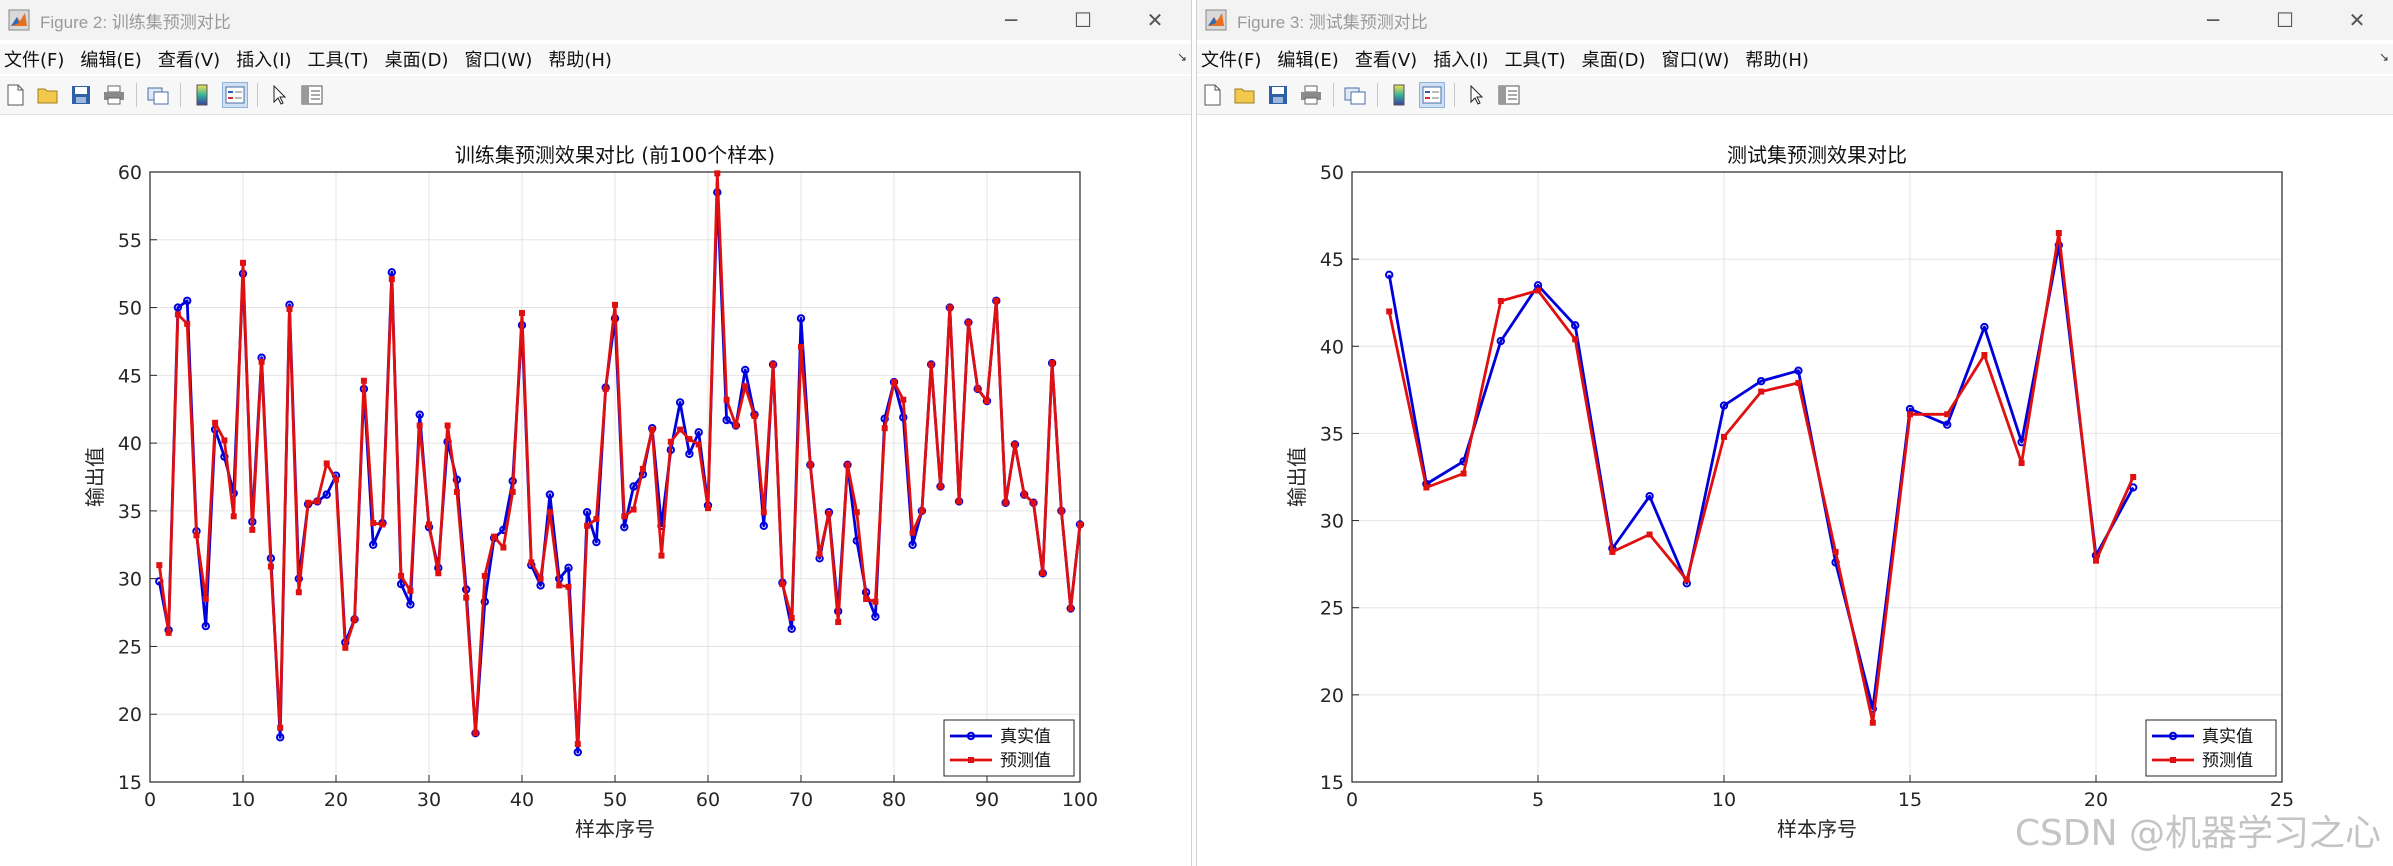 The image size is (2393, 866). What do you see at coordinates (1332, 22) in the screenshot?
I see `window-title: Figure 3: 测试集预测对比` at bounding box center [1332, 22].